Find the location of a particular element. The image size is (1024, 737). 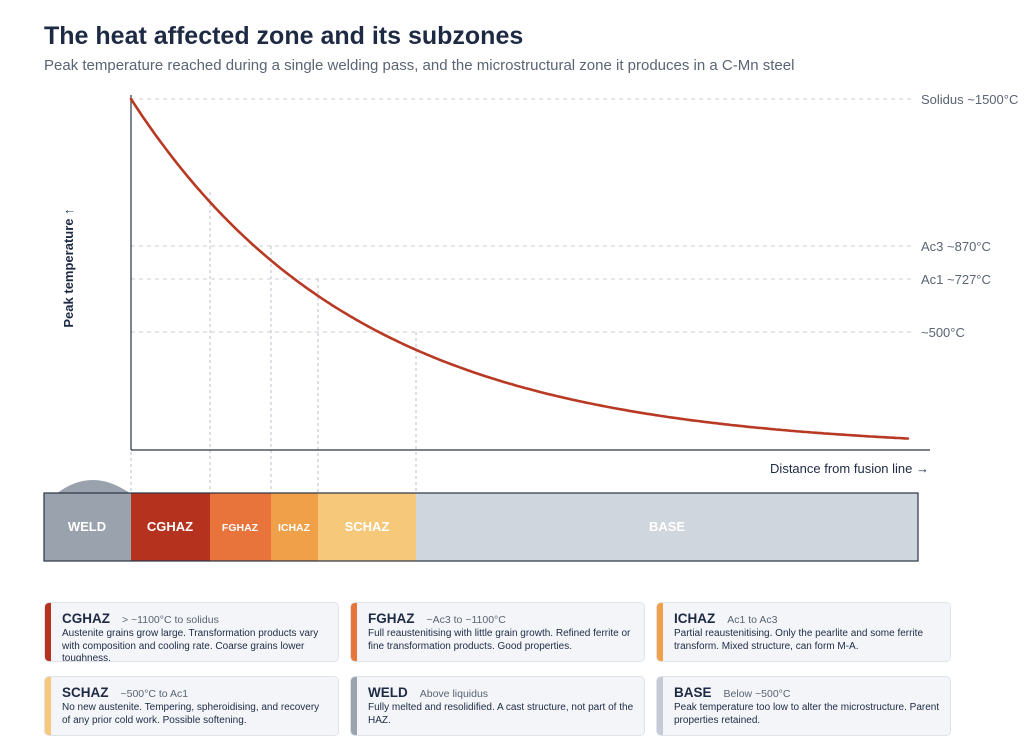

zone-schaz-label: SCHAZ is located at coordinates (367, 526).